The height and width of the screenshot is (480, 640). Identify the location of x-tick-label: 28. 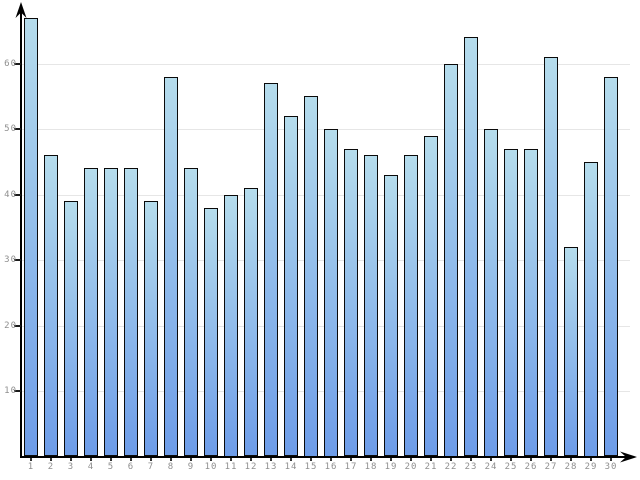
(571, 467).